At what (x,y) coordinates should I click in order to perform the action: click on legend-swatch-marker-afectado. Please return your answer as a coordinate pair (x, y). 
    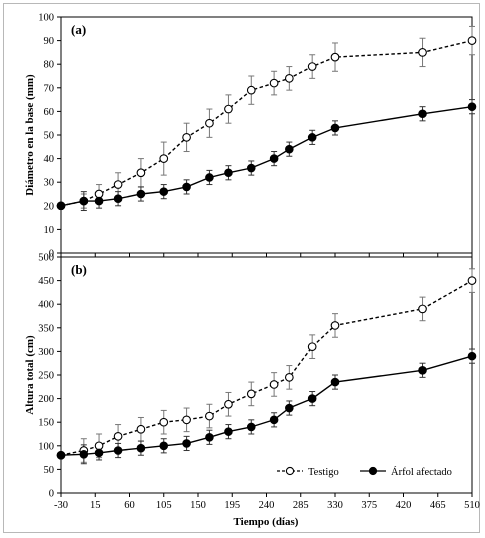
    Looking at the image, I should click on (373, 471).